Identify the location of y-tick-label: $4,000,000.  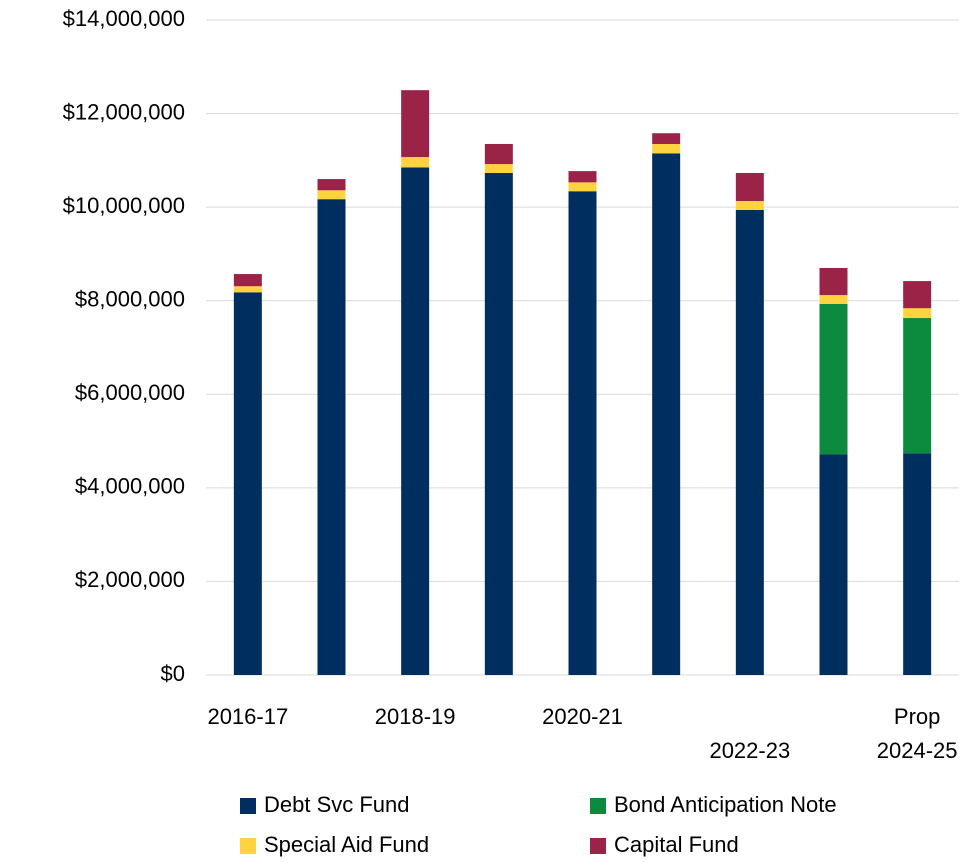
(130, 486).